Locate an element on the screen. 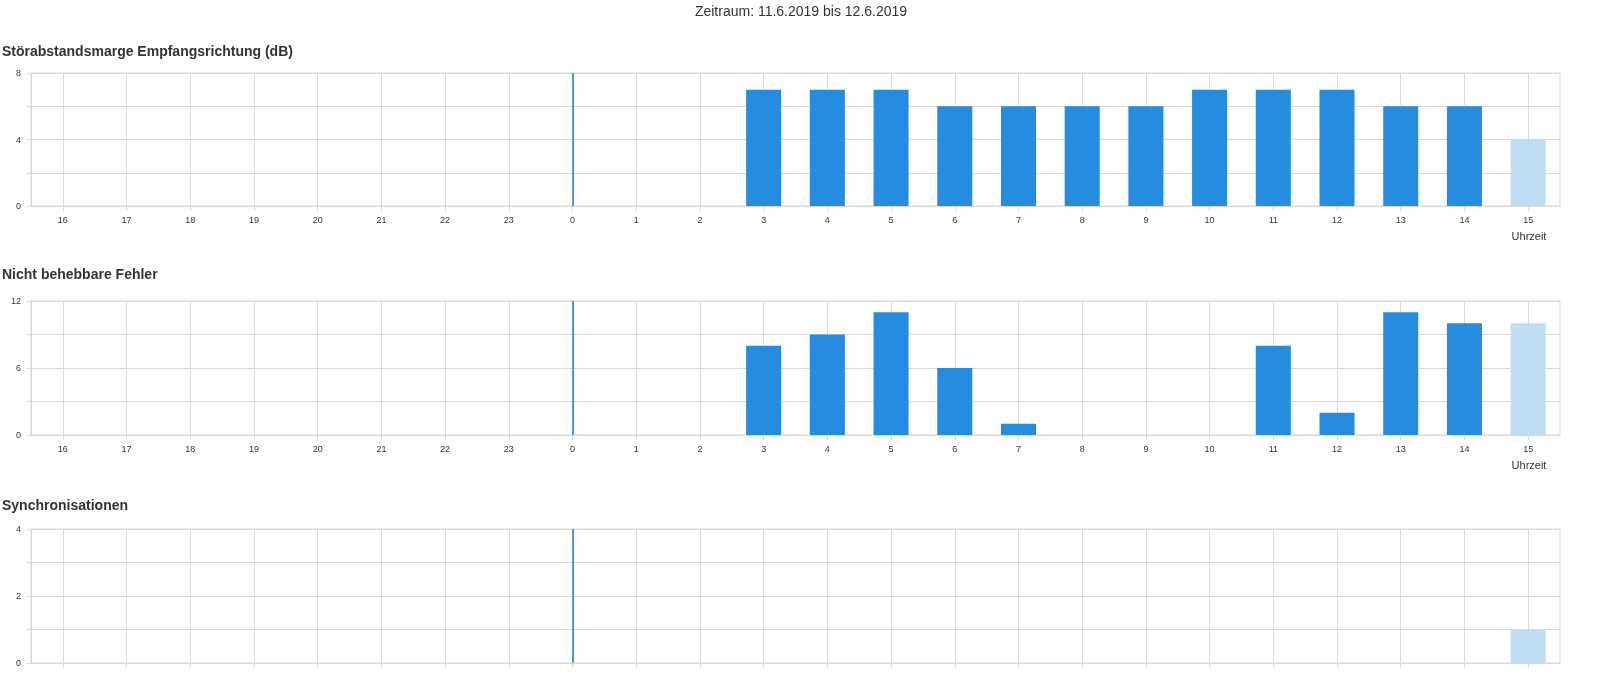 The height and width of the screenshot is (676, 1602). y-tick-label: 12 is located at coordinates (15, 301).